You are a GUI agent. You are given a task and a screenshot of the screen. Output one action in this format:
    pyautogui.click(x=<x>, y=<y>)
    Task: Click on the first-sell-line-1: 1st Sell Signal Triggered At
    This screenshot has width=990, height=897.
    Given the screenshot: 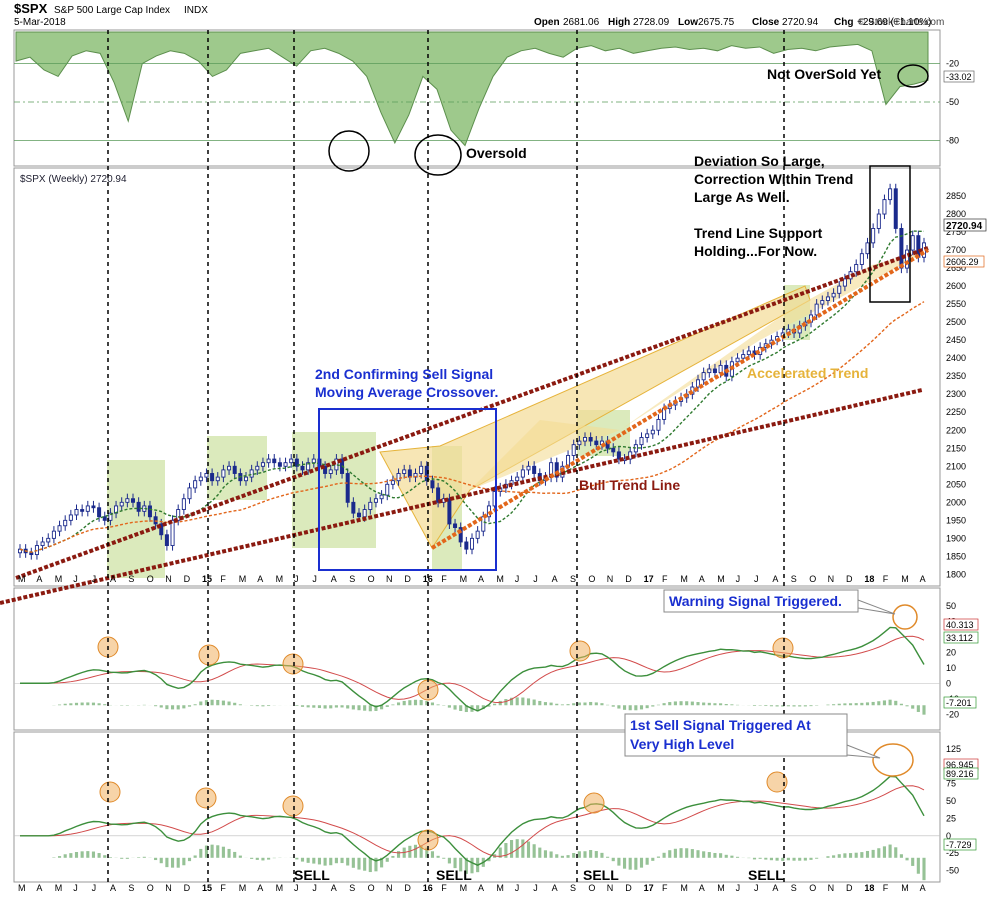 What is the action you would take?
    pyautogui.click(x=720, y=725)
    